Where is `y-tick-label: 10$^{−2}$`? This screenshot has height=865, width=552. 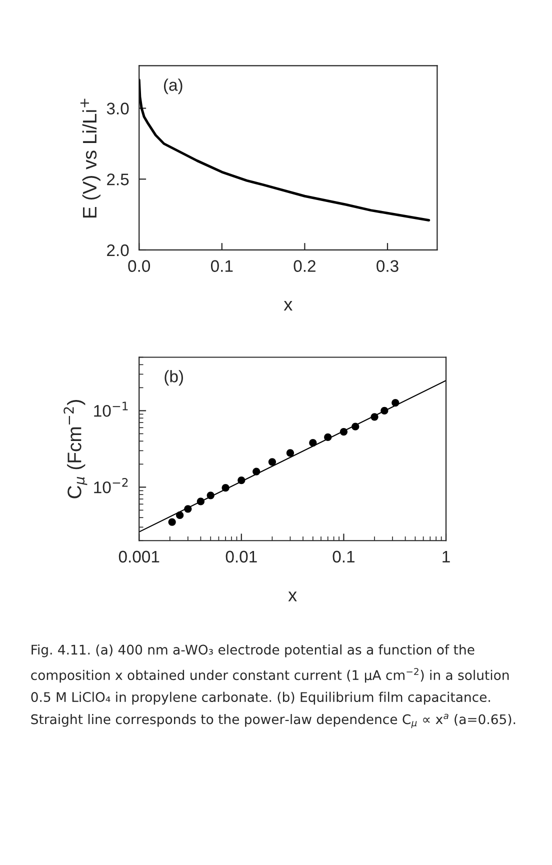
y-tick-label: 10$^{−2}$ is located at coordinates (111, 486).